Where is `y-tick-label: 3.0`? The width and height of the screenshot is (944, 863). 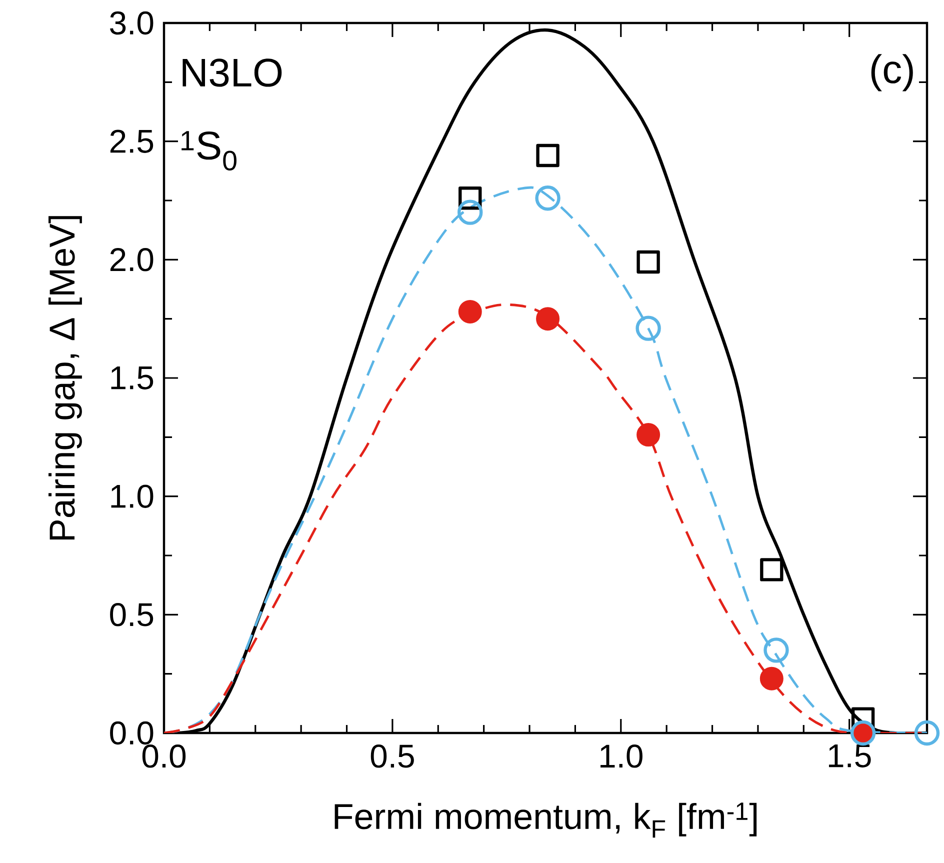
y-tick-label: 3.0 is located at coordinates (132, 23).